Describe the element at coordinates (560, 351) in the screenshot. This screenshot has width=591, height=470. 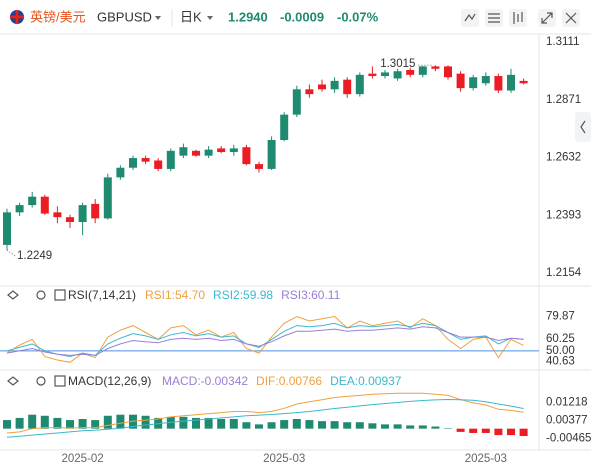
I see `y-tick-label: 50.00` at that location.